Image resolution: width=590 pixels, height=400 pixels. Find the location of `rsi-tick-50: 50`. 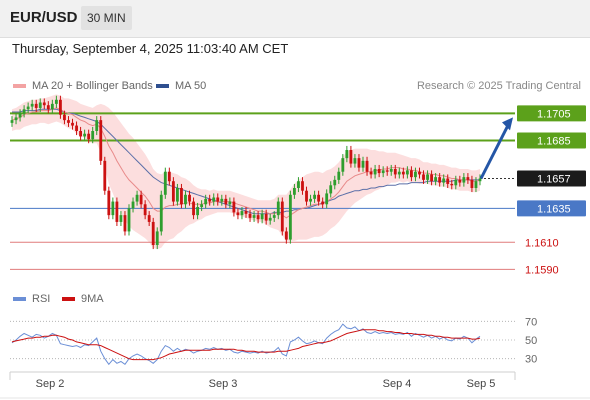

rsi-tick-50: 50 is located at coordinates (531, 341).